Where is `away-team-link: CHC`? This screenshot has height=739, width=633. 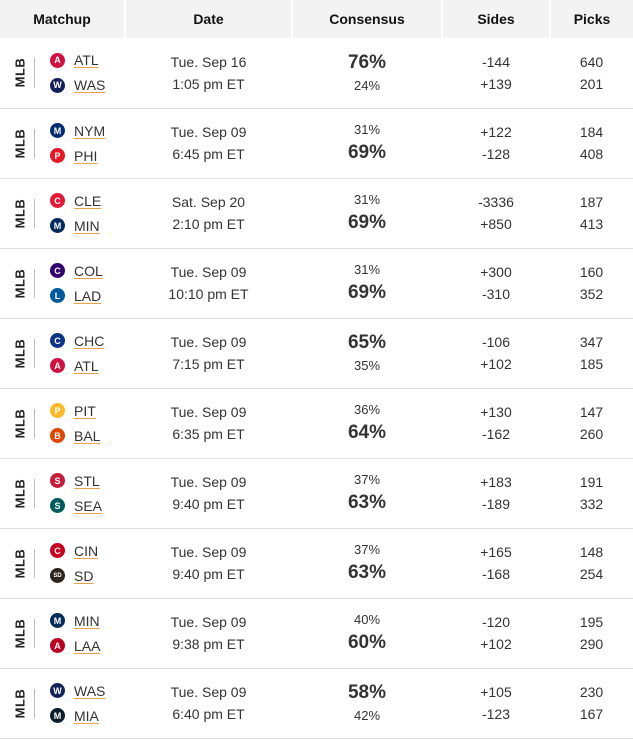 away-team-link: CHC is located at coordinates (89, 340).